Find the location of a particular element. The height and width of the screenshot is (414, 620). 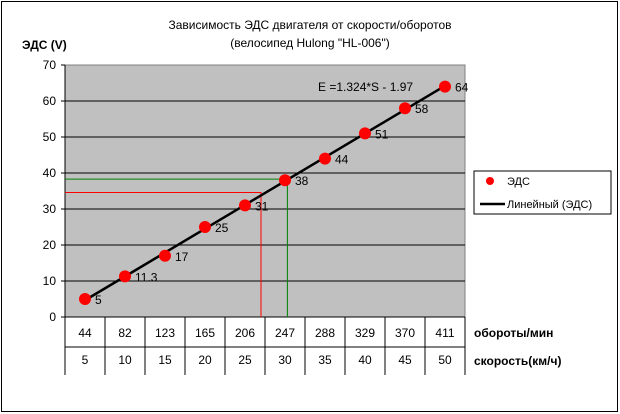

y-tick-label: 10 is located at coordinates (50, 281).